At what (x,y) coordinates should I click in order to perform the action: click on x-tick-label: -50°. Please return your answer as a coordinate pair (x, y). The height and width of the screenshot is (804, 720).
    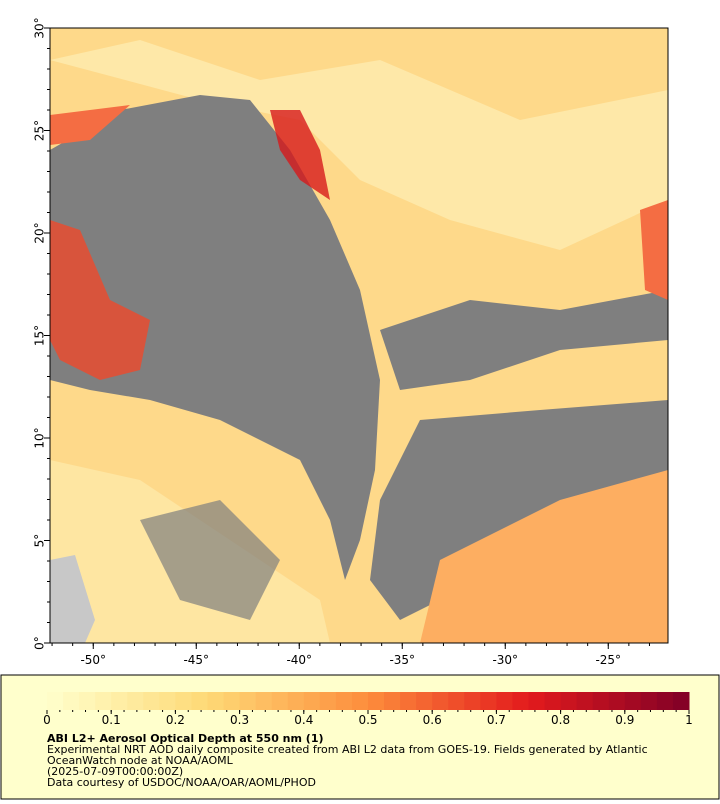
    Looking at the image, I should click on (93, 660).